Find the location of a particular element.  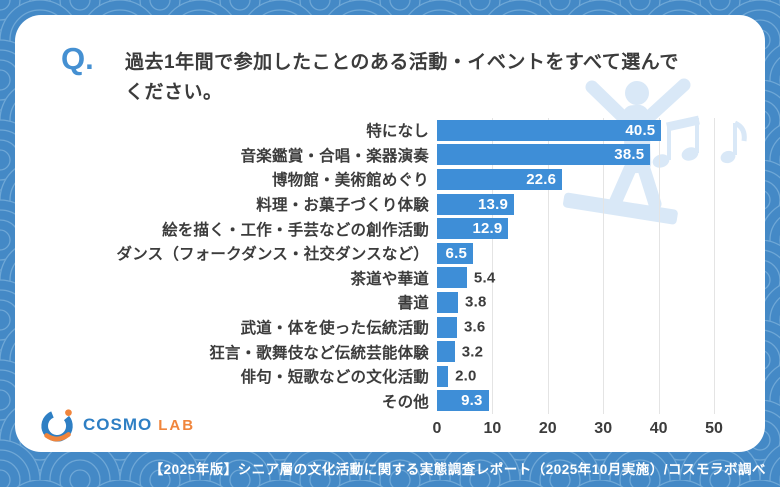

bar-track: 22.6 is located at coordinates (575, 179).